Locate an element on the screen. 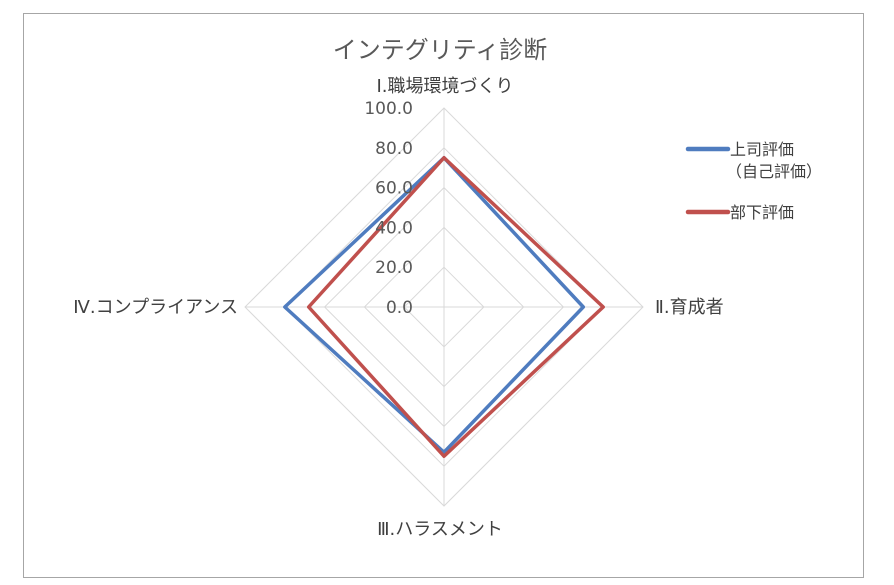 This screenshot has height=585, width=894. axis-label-top: Ⅰ.職場環境づくり is located at coordinates (444, 86).